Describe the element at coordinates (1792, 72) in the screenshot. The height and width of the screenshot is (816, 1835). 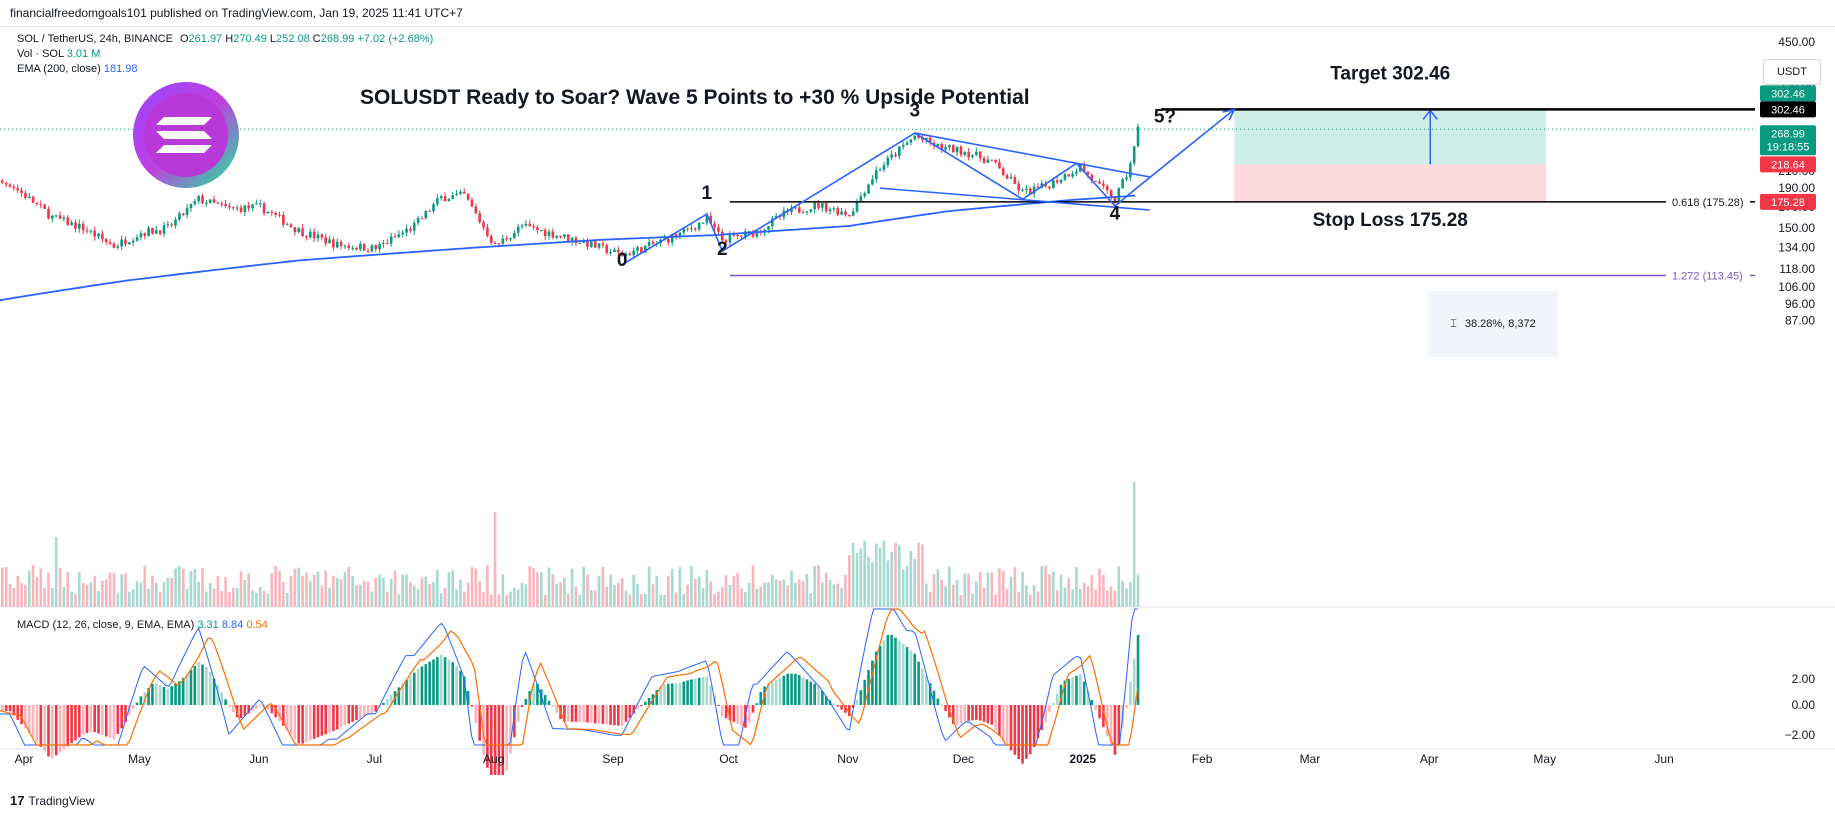
I see `currency-button: USDT` at that location.